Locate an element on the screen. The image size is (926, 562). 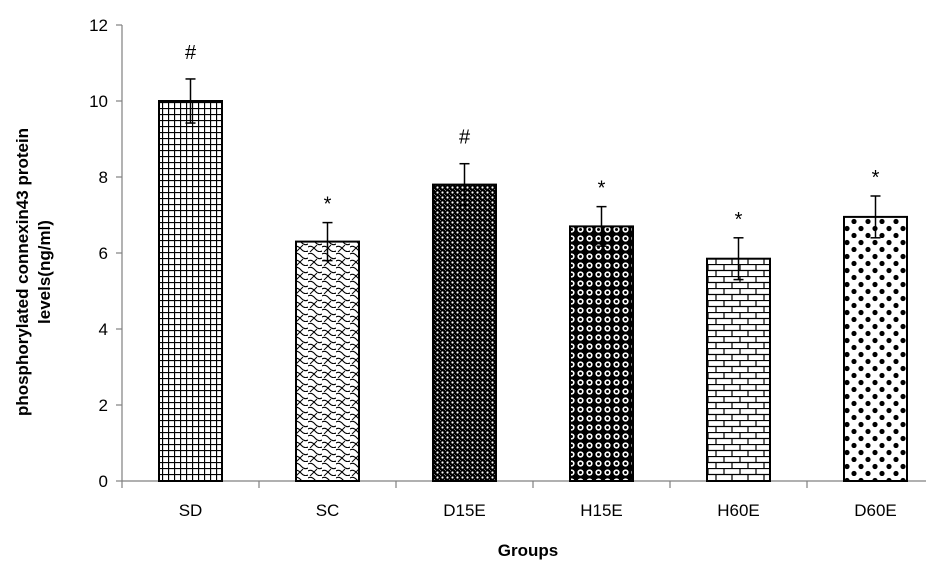
bar-sd is located at coordinates (190, 291).